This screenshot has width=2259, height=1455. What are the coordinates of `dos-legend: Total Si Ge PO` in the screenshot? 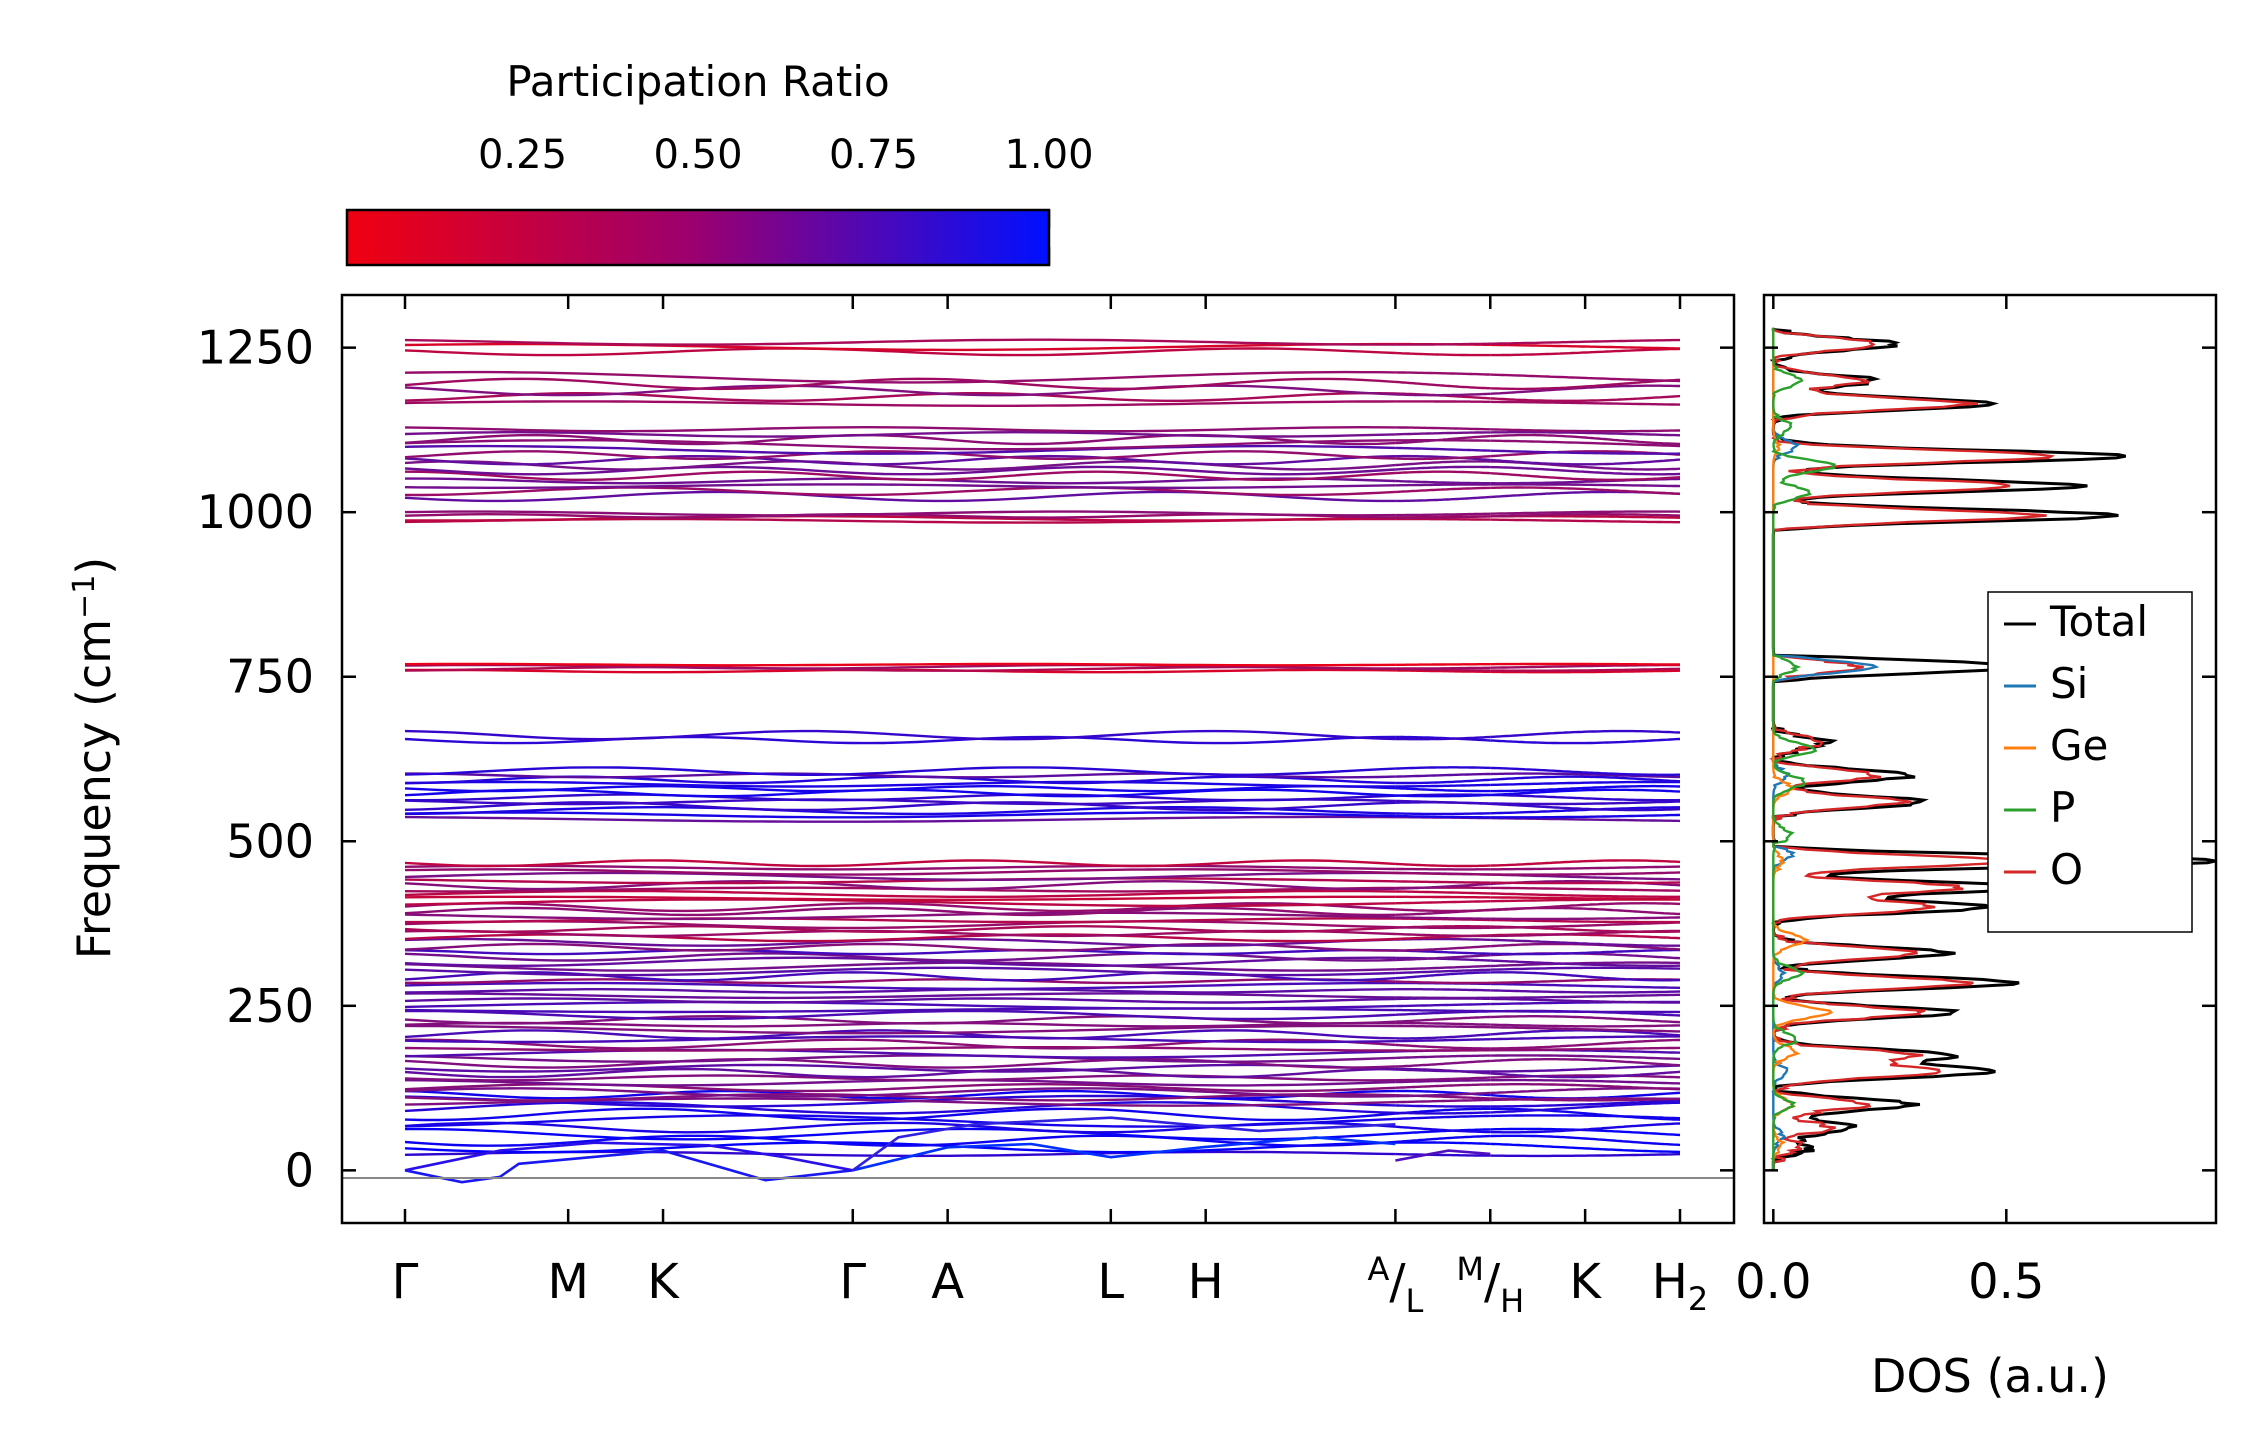 It's located at (2090, 762).